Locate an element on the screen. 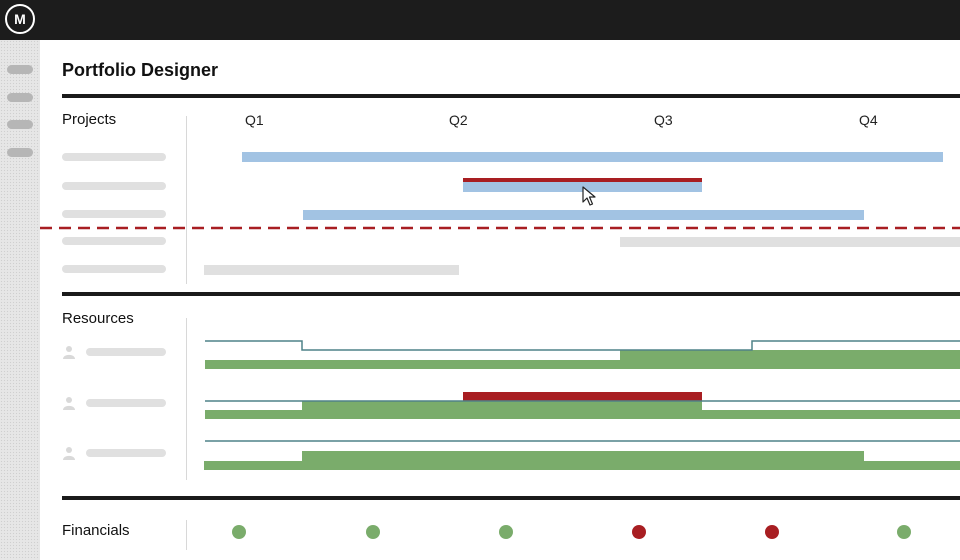 Image resolution: width=960 pixels, height=560 pixels. top-bar: M is located at coordinates (480, 20).